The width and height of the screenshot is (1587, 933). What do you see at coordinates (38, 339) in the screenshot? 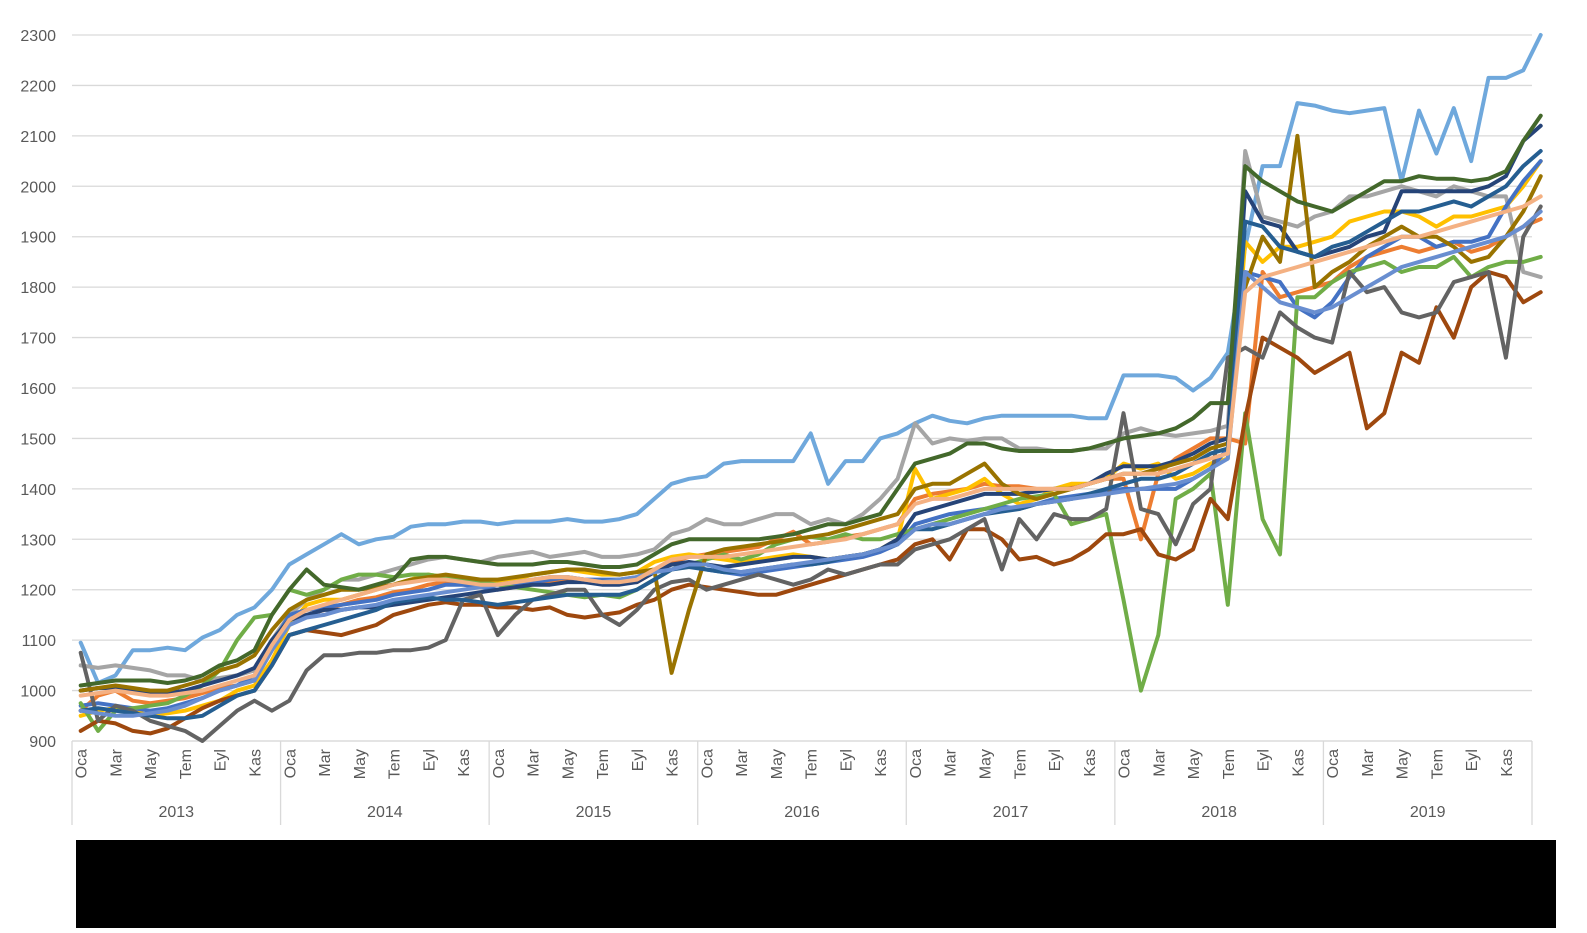
I see `y-tick-label: 1700` at bounding box center [38, 339].